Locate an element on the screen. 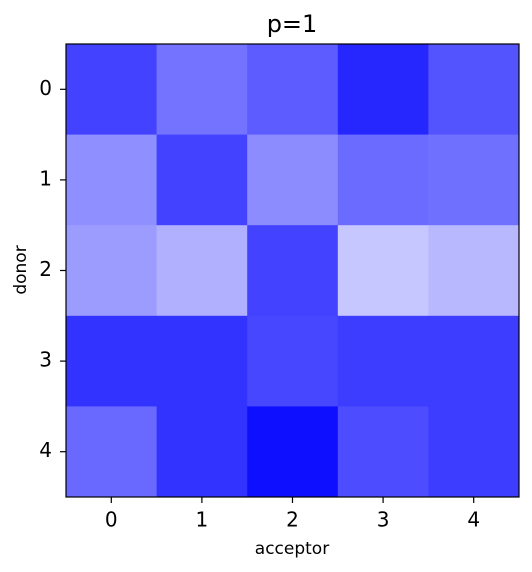 This screenshot has height=572, width=532. y-tick-label: 1 is located at coordinates (45, 178).